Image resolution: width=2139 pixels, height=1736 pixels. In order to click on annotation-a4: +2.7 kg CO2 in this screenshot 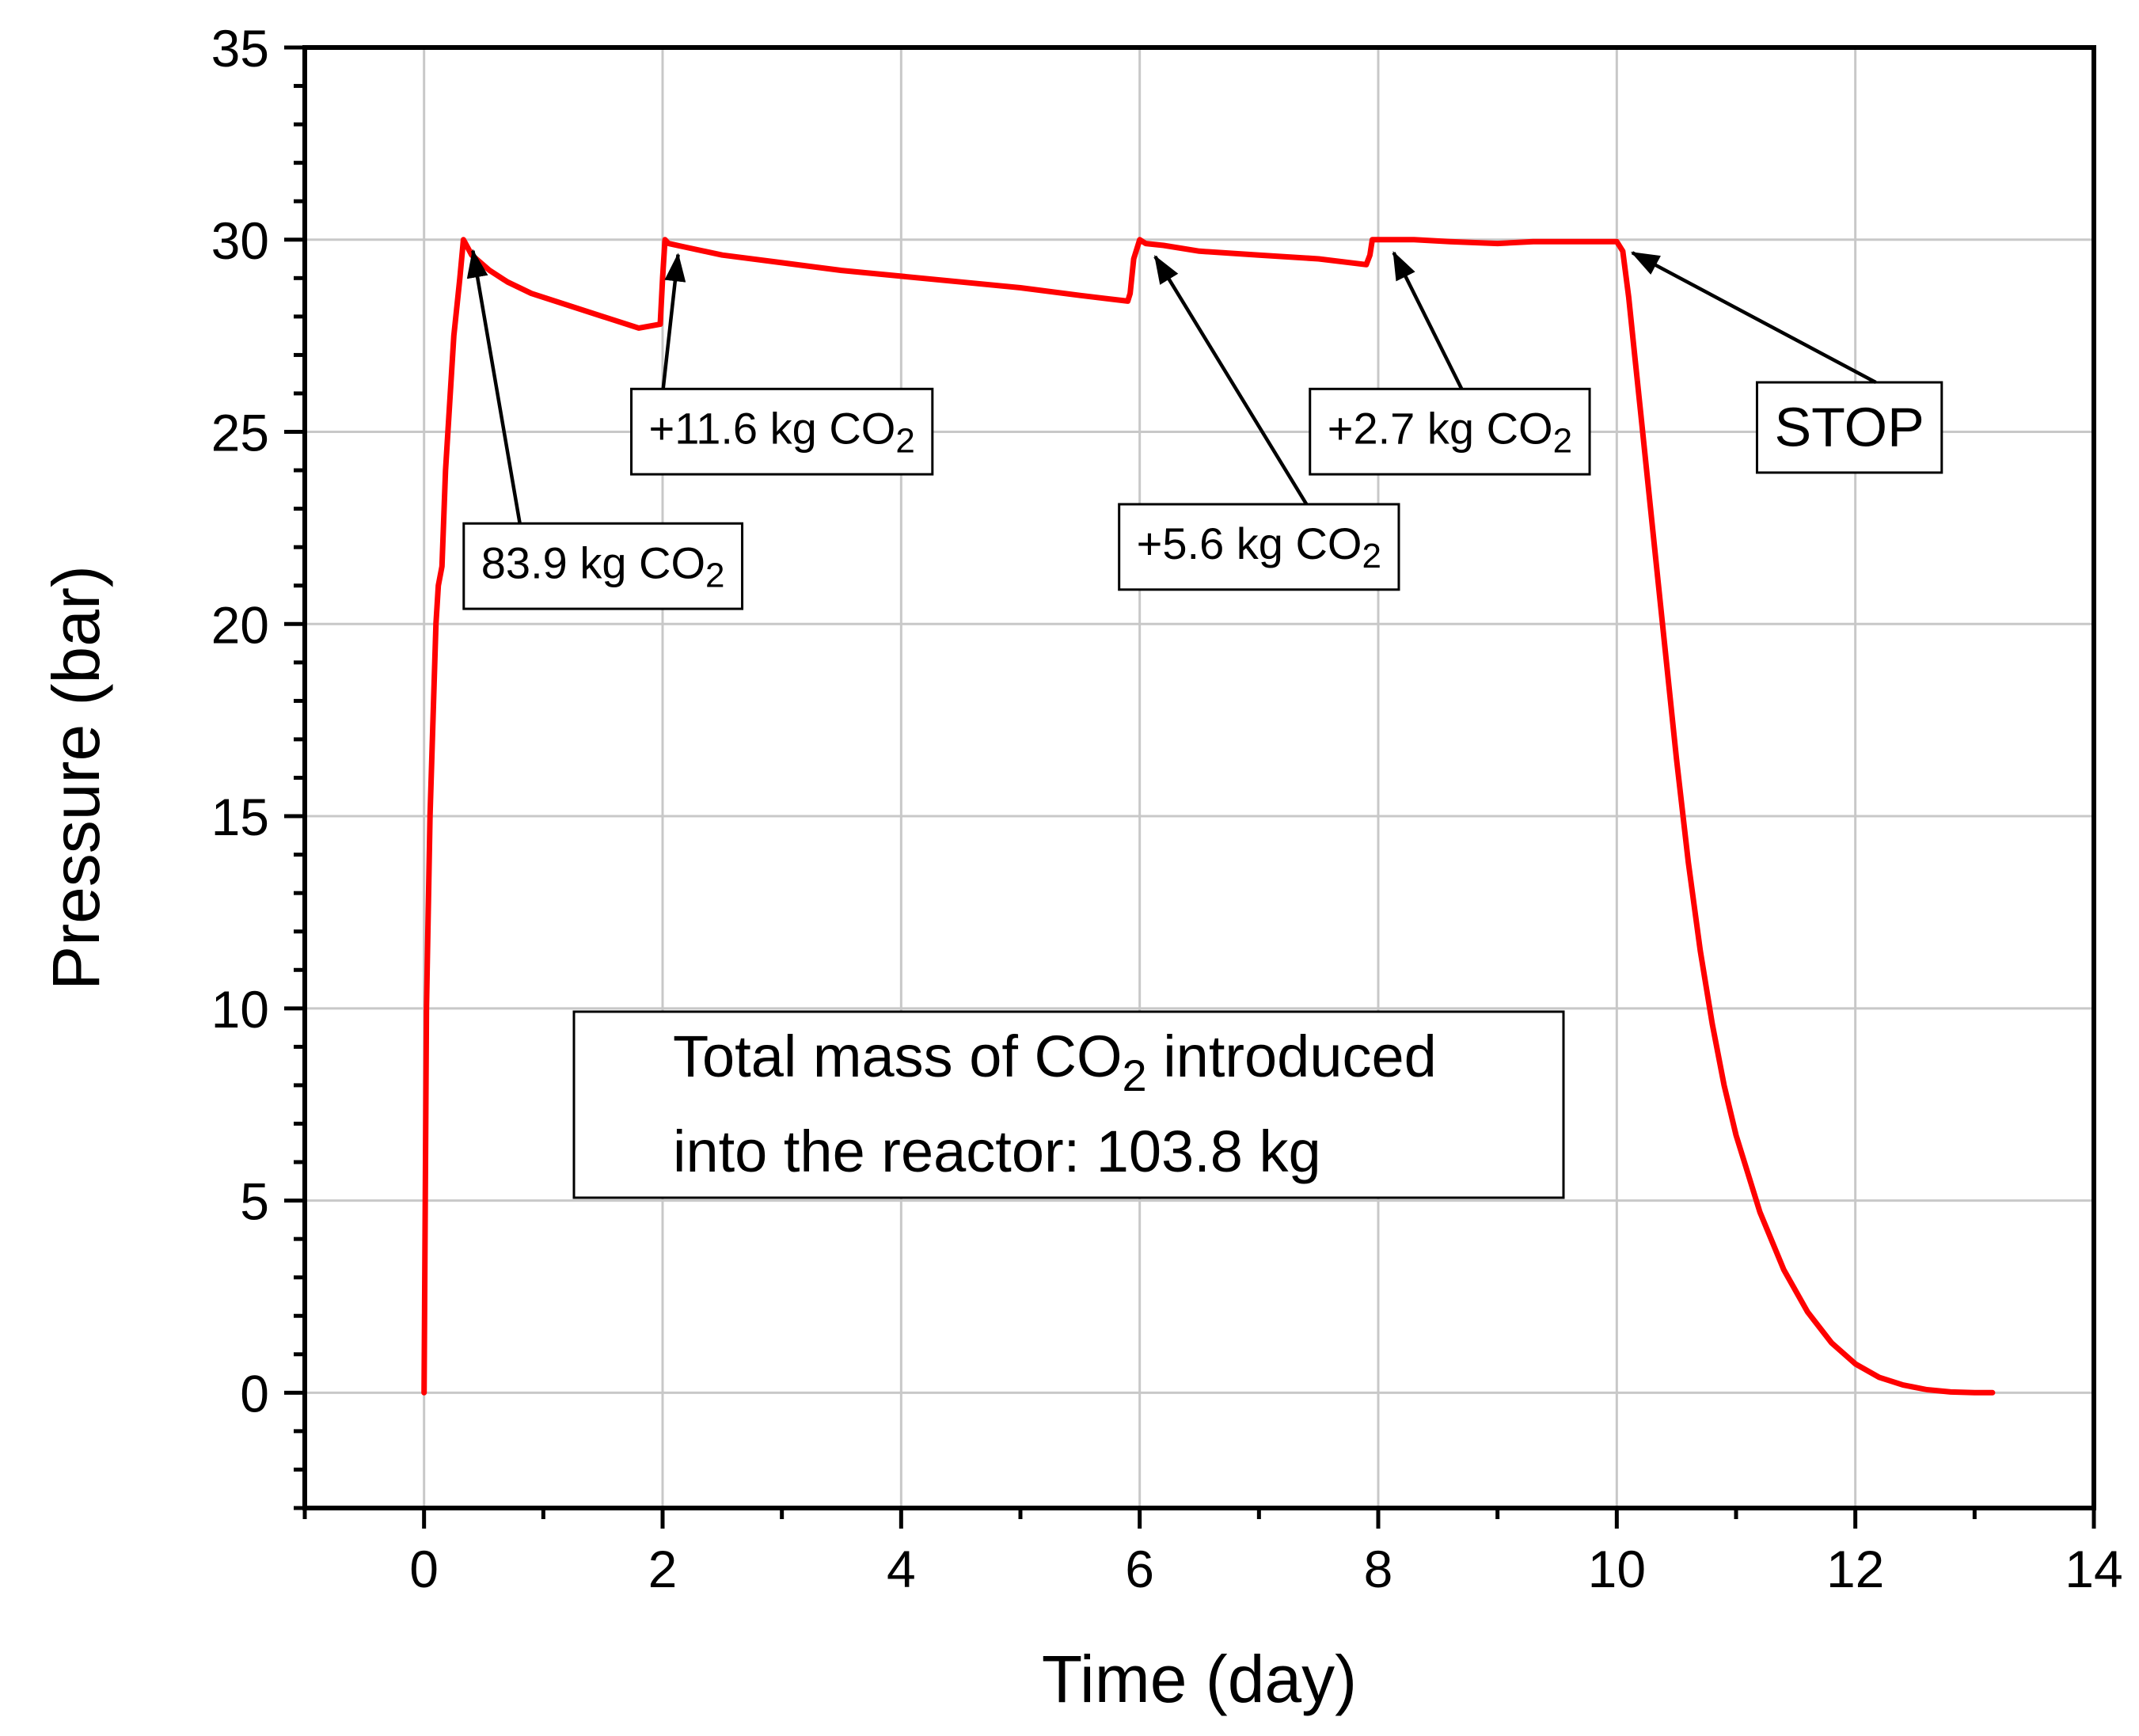, I will do `click(1450, 363)`.